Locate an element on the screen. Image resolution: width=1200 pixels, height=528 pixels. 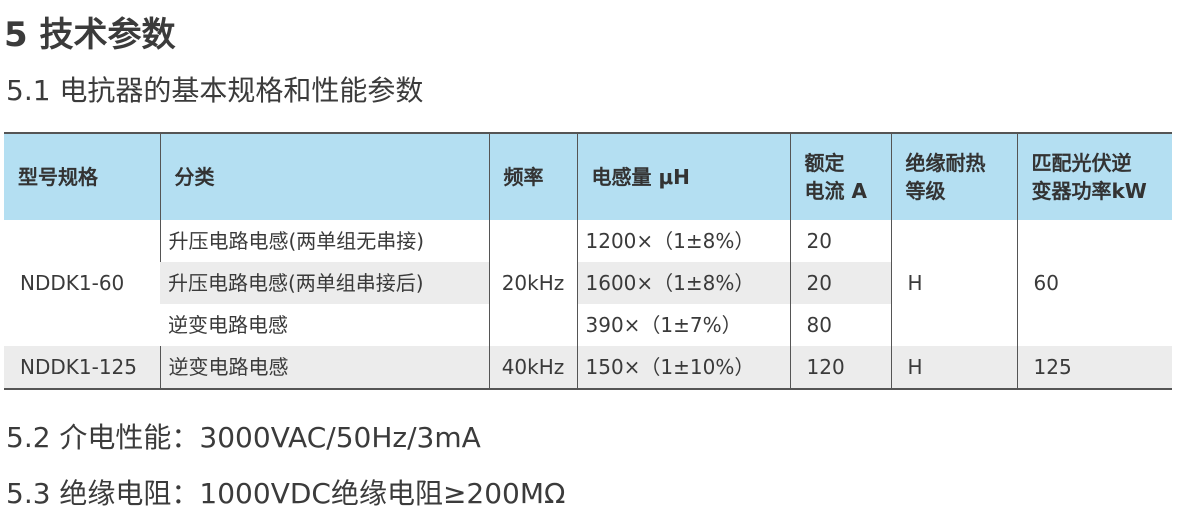
cell-frequency: 40kHz is located at coordinates (532, 368).